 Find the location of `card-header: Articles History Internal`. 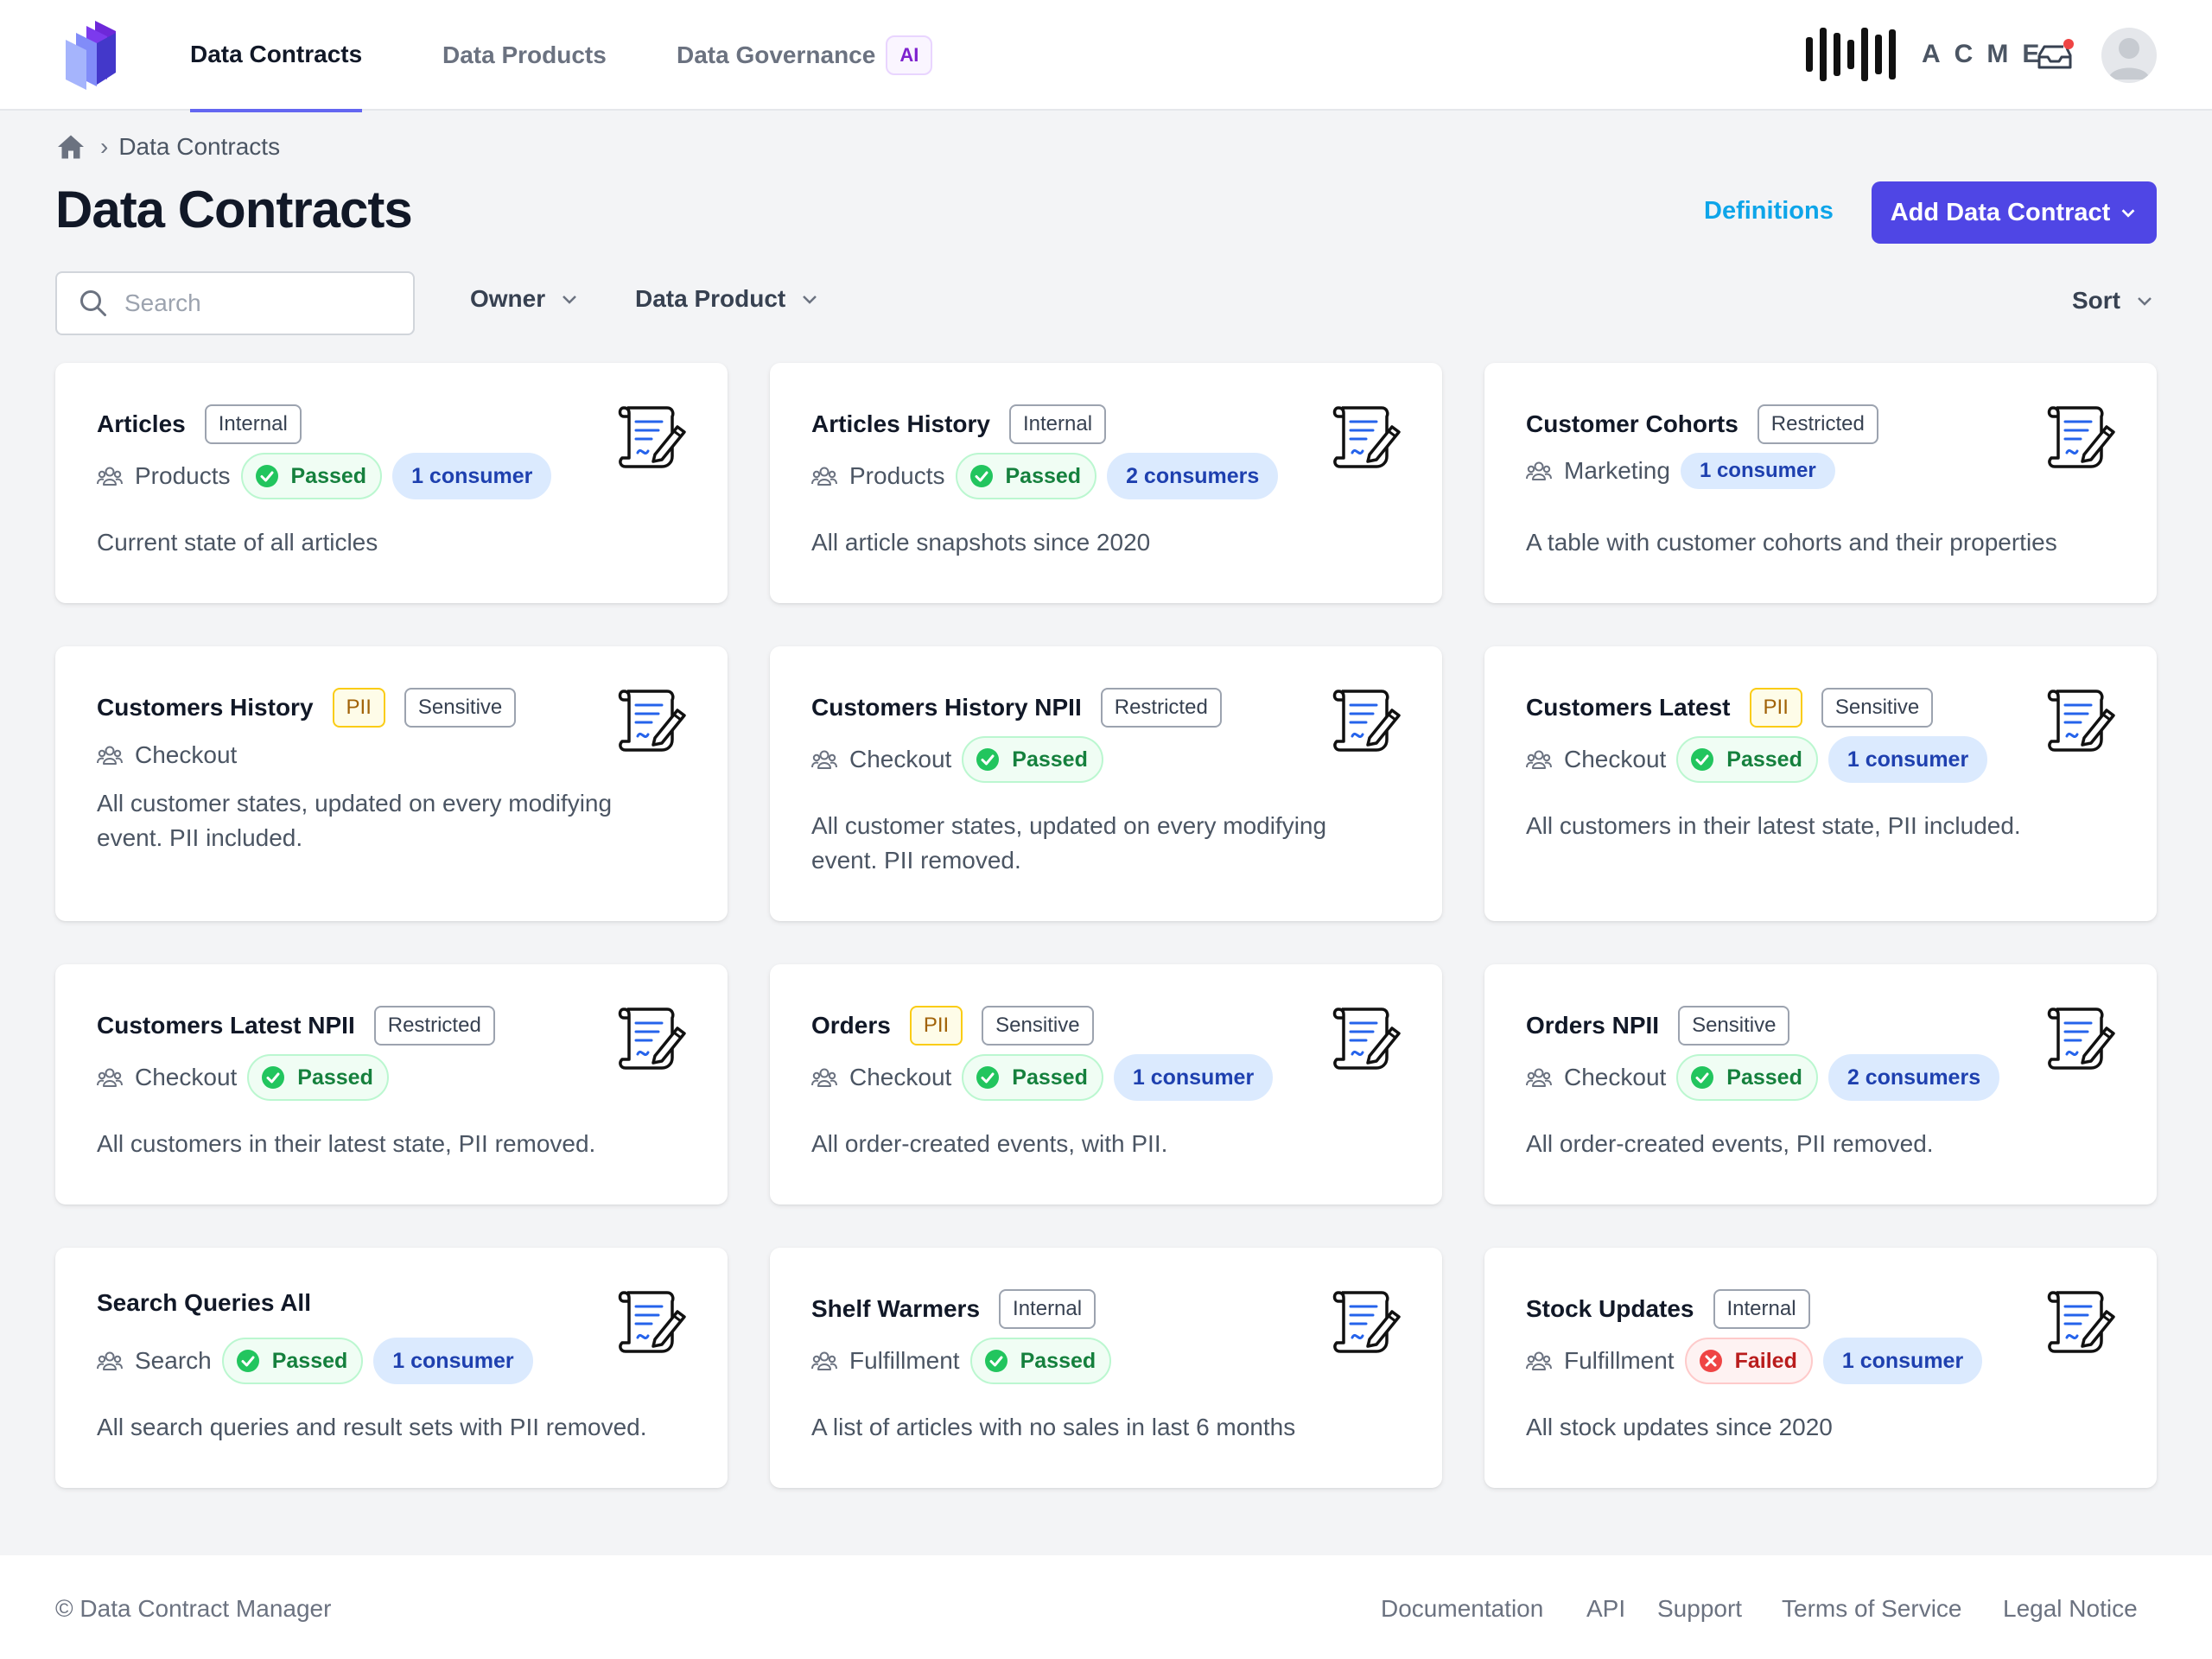

card-header: Articles History Internal is located at coordinates (959, 424).